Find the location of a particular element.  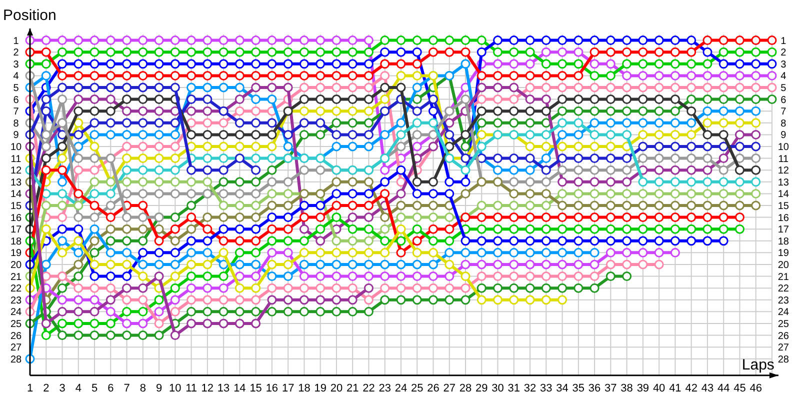

y2-tick-label: 22 is located at coordinates (784, 289).